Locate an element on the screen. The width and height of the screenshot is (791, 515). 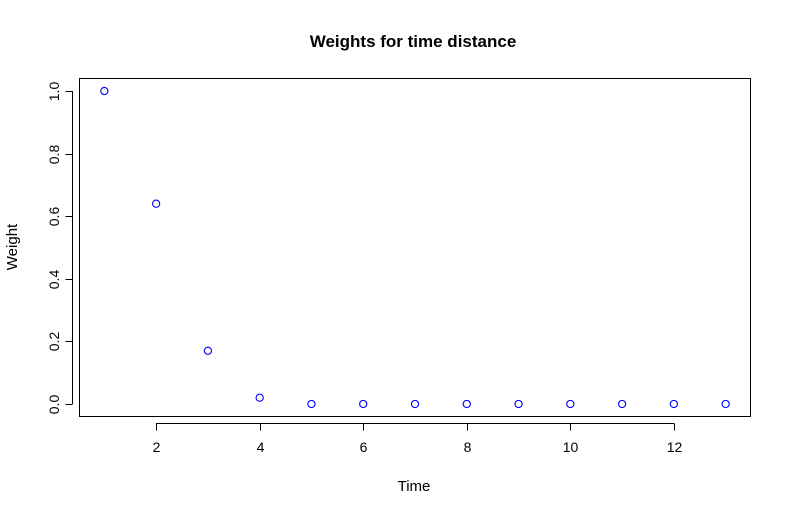
x-axis-label: Time is located at coordinates (414, 486).